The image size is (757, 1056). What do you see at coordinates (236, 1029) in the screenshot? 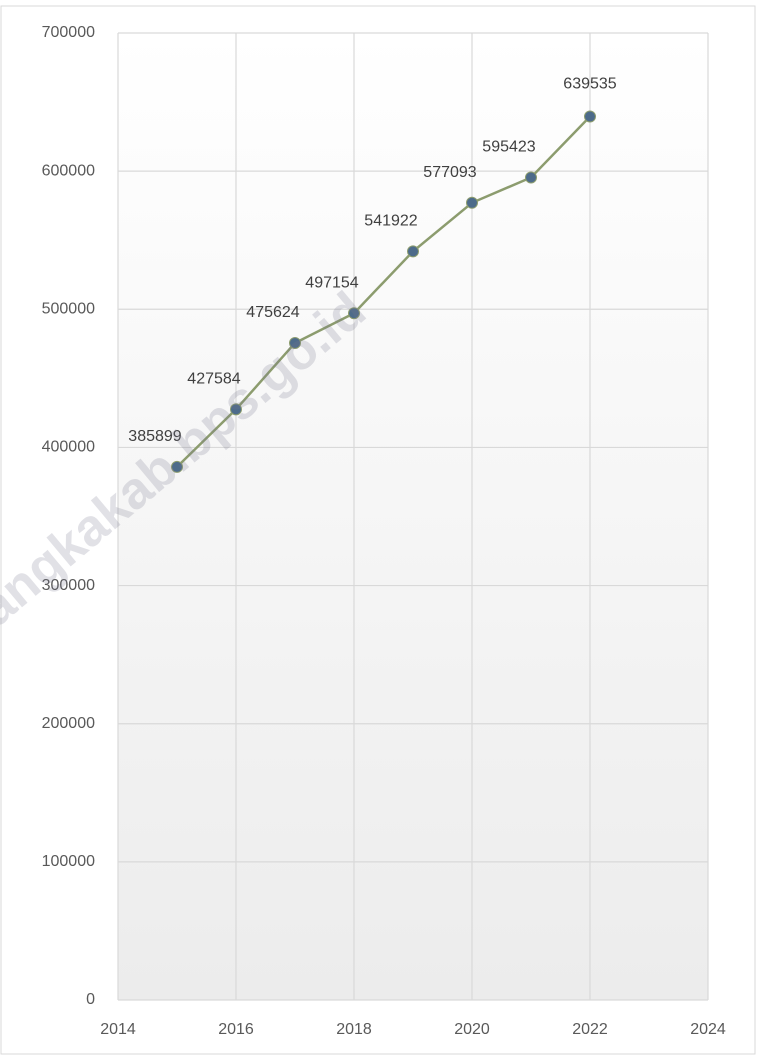
I see `x-tick-label: 2016` at bounding box center [236, 1029].